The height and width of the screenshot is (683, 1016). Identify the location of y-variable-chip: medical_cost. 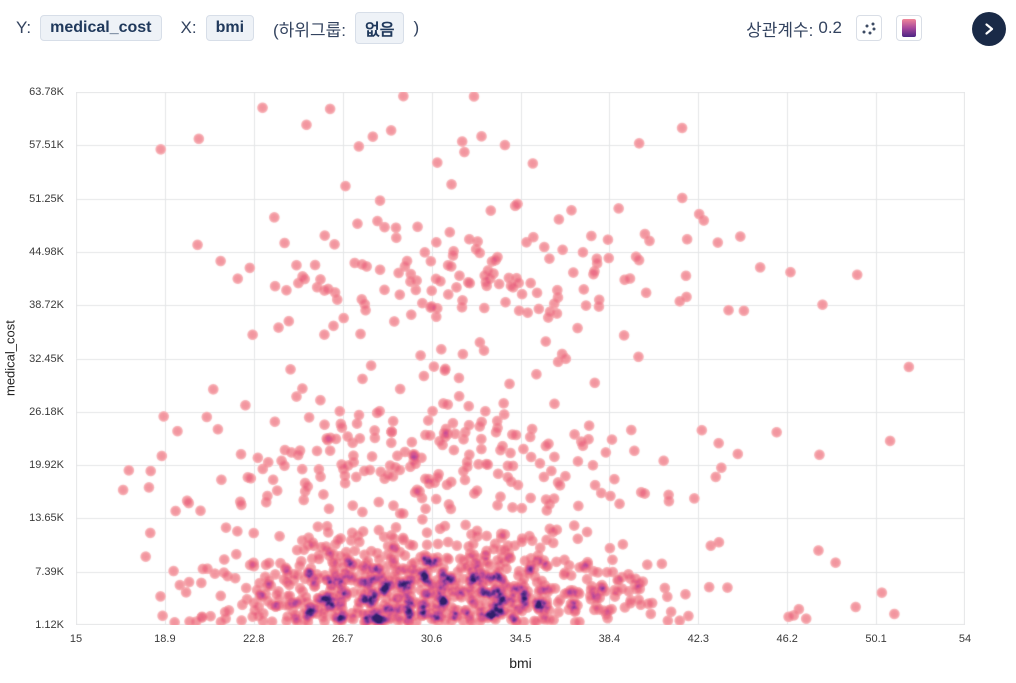
(101, 28).